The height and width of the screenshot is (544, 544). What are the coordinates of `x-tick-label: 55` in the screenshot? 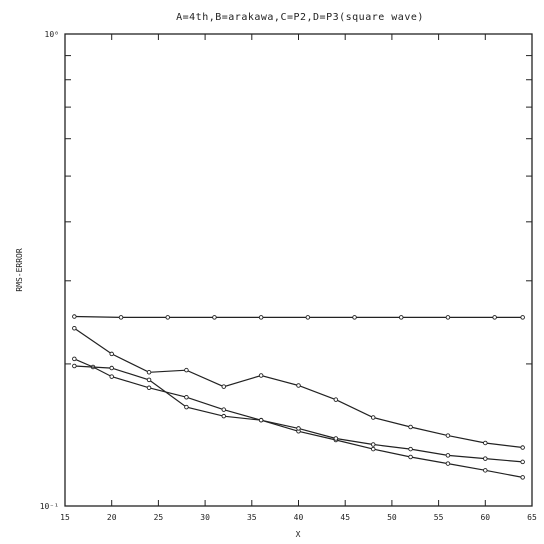 It's located at (439, 517).